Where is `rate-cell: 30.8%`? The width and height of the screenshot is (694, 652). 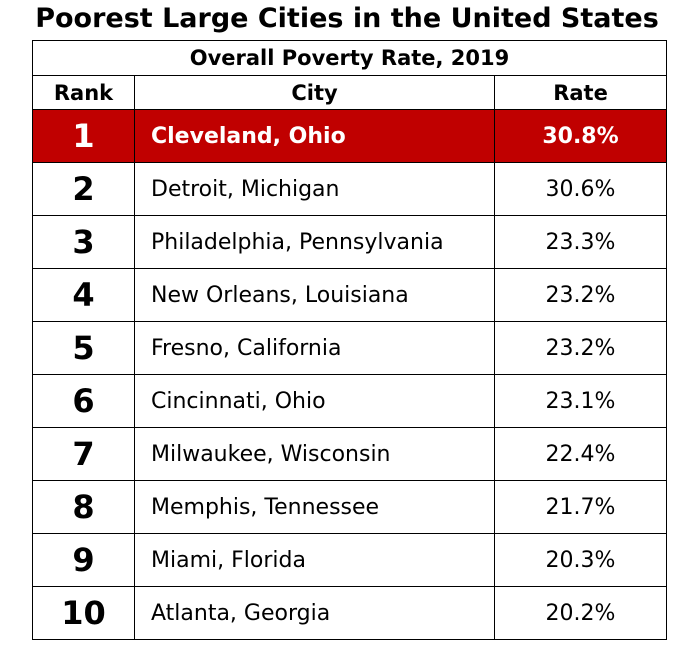 rate-cell: 30.8% is located at coordinates (580, 136).